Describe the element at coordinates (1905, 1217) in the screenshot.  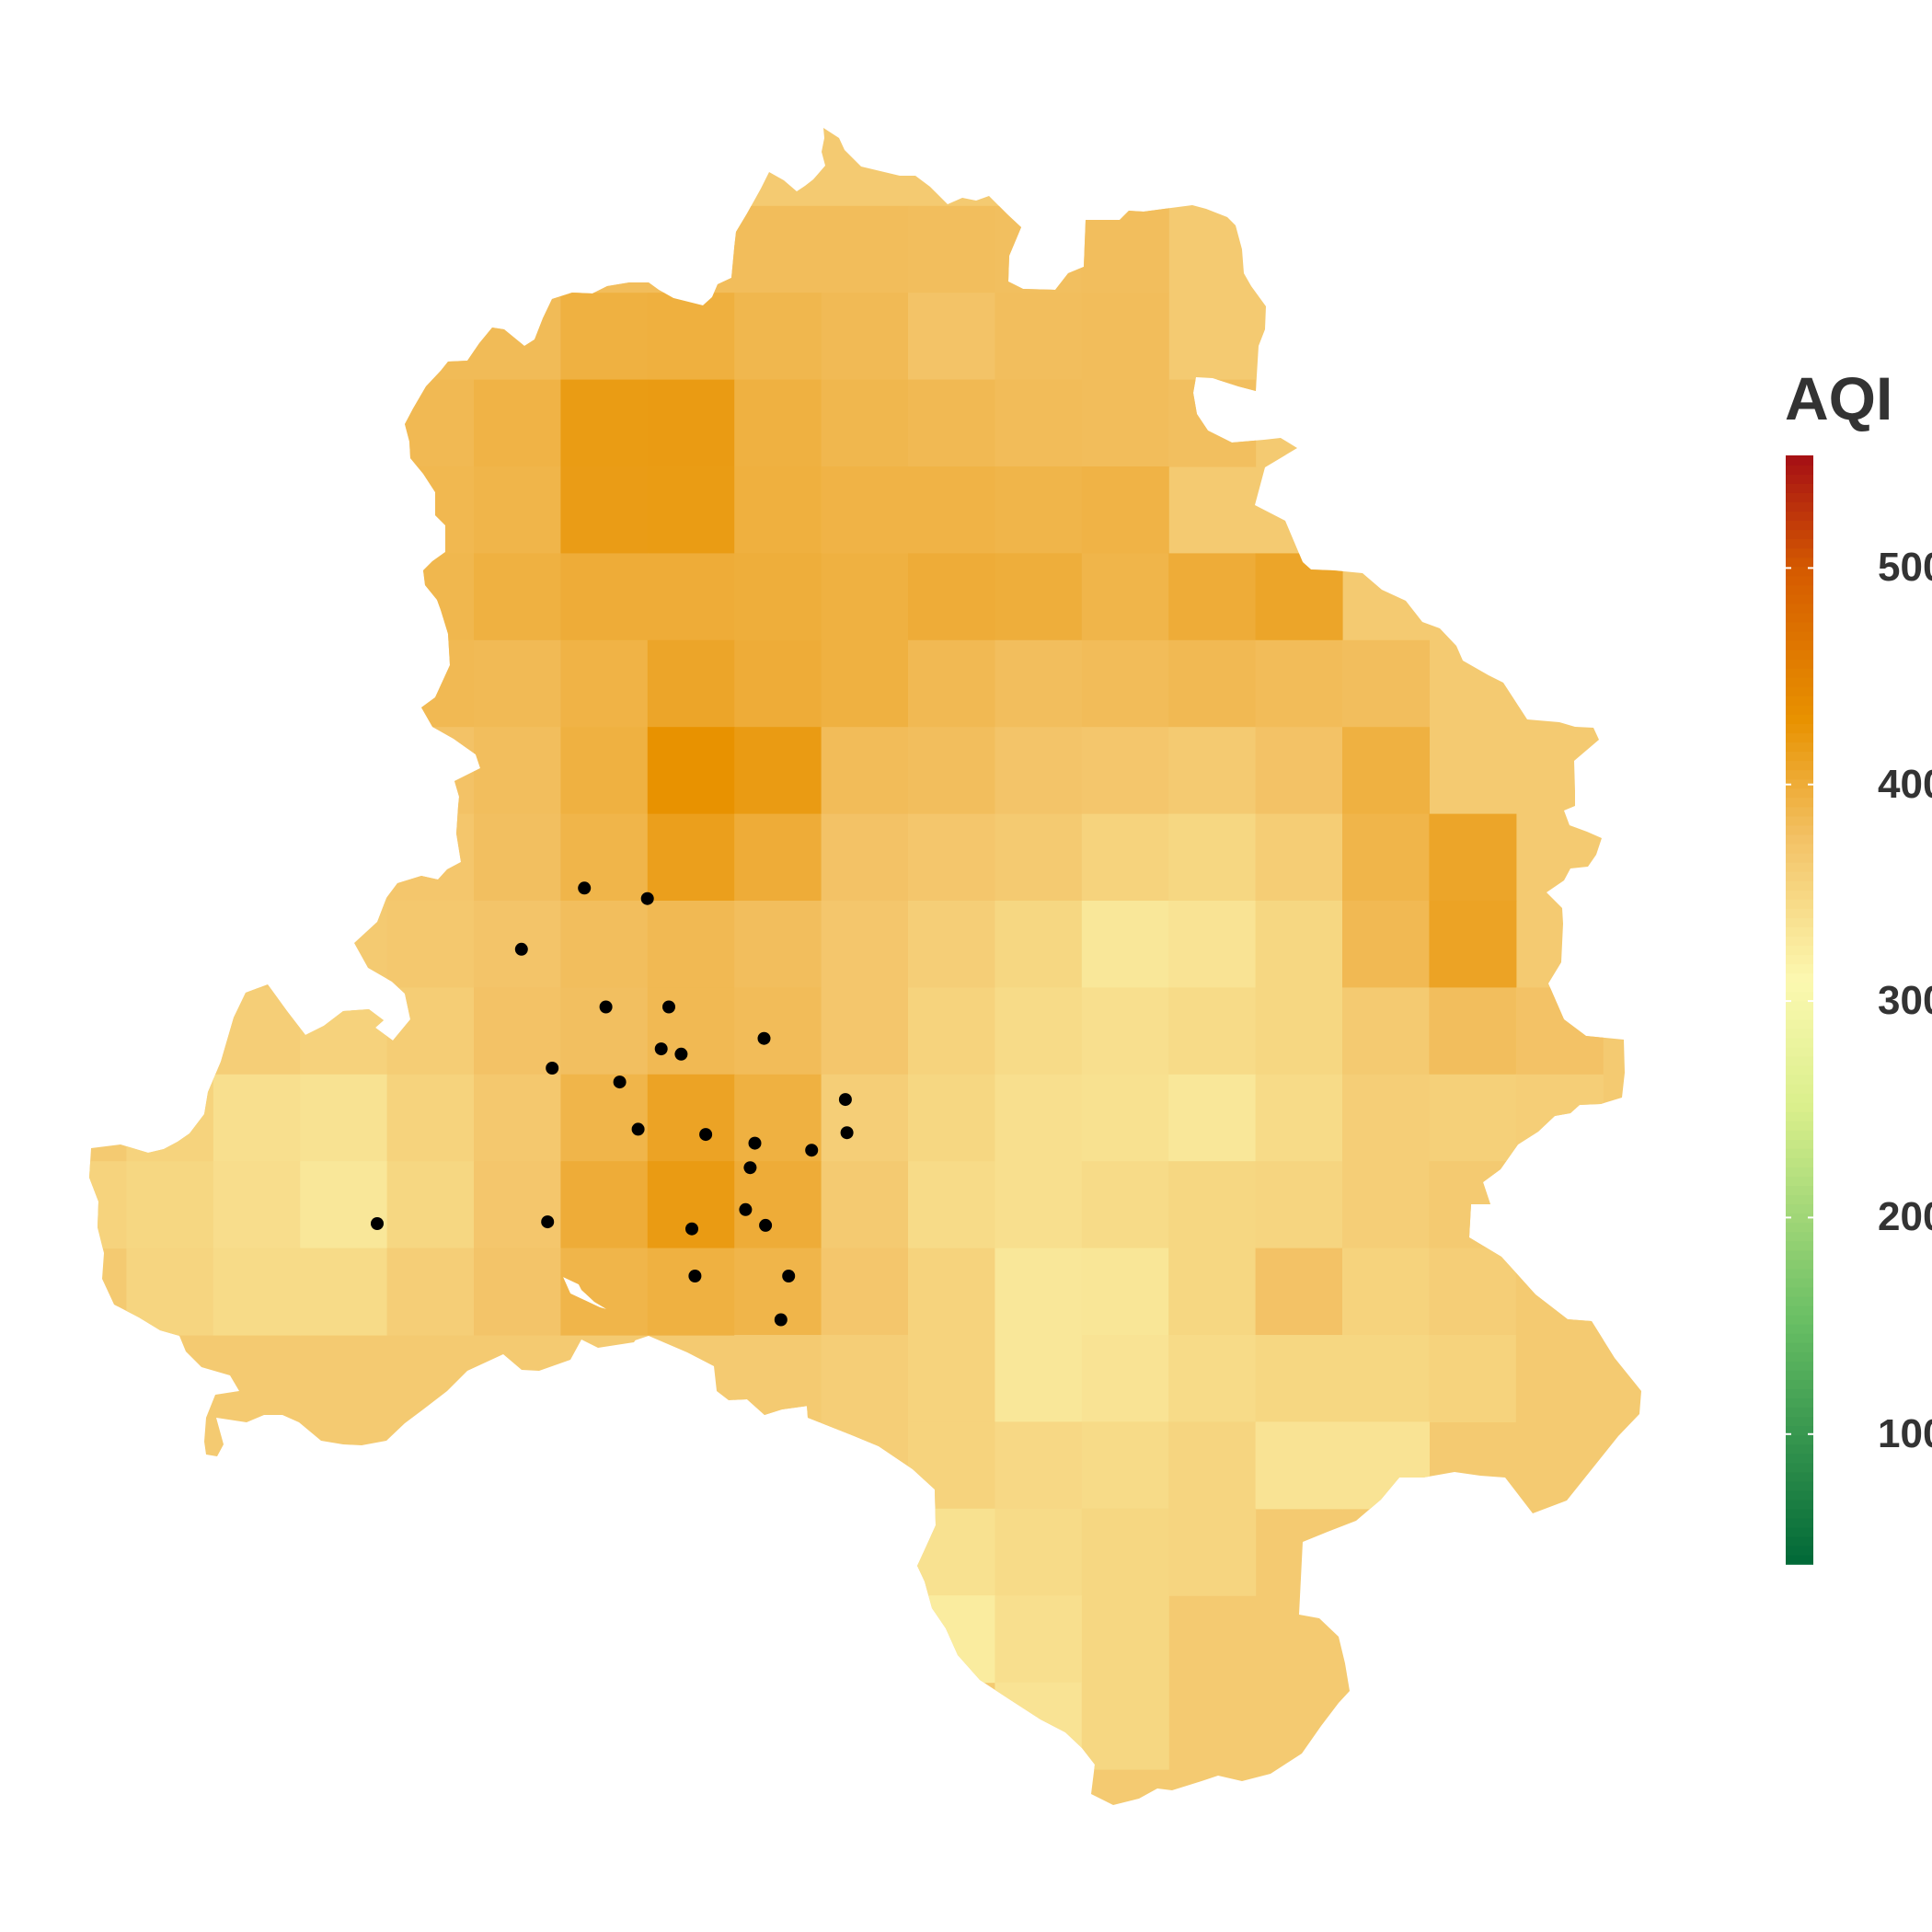
I see `legend-tick-label: 200` at that location.